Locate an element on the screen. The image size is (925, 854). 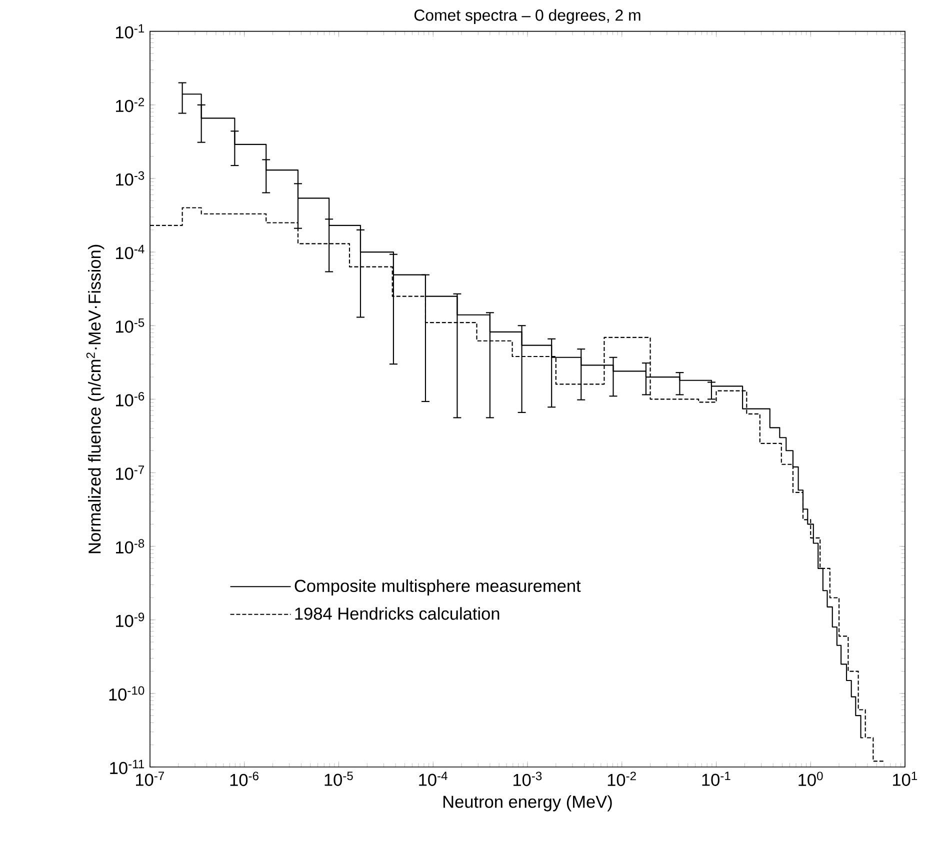
x-axis-title: Neutron energy (MeV) is located at coordinates (527, 803).